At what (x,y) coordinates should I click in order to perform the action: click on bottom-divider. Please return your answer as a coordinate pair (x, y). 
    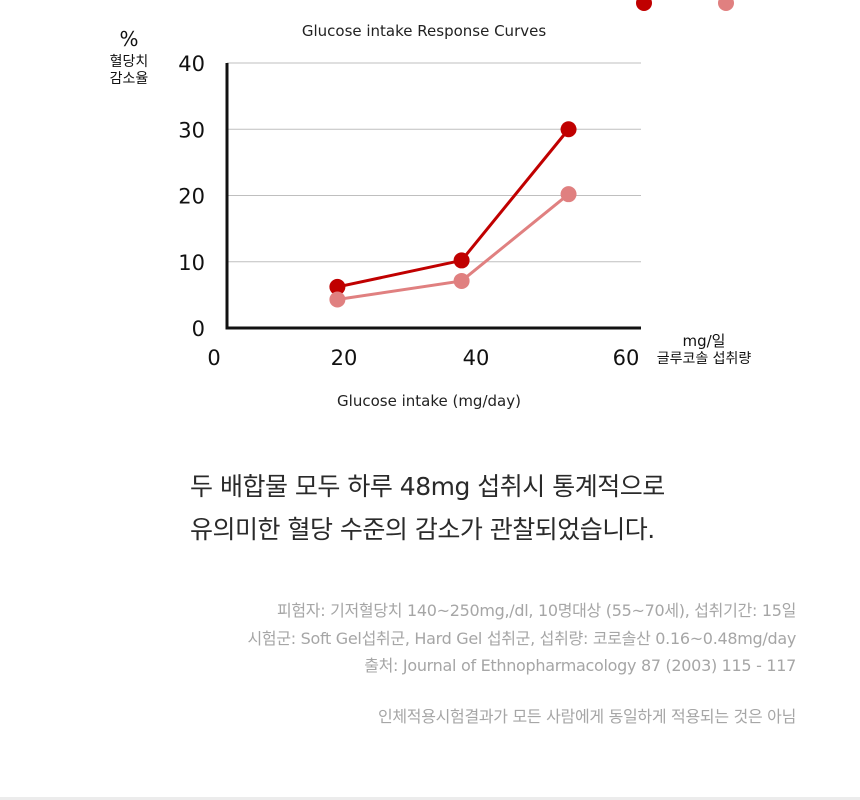
    Looking at the image, I should click on (430, 798).